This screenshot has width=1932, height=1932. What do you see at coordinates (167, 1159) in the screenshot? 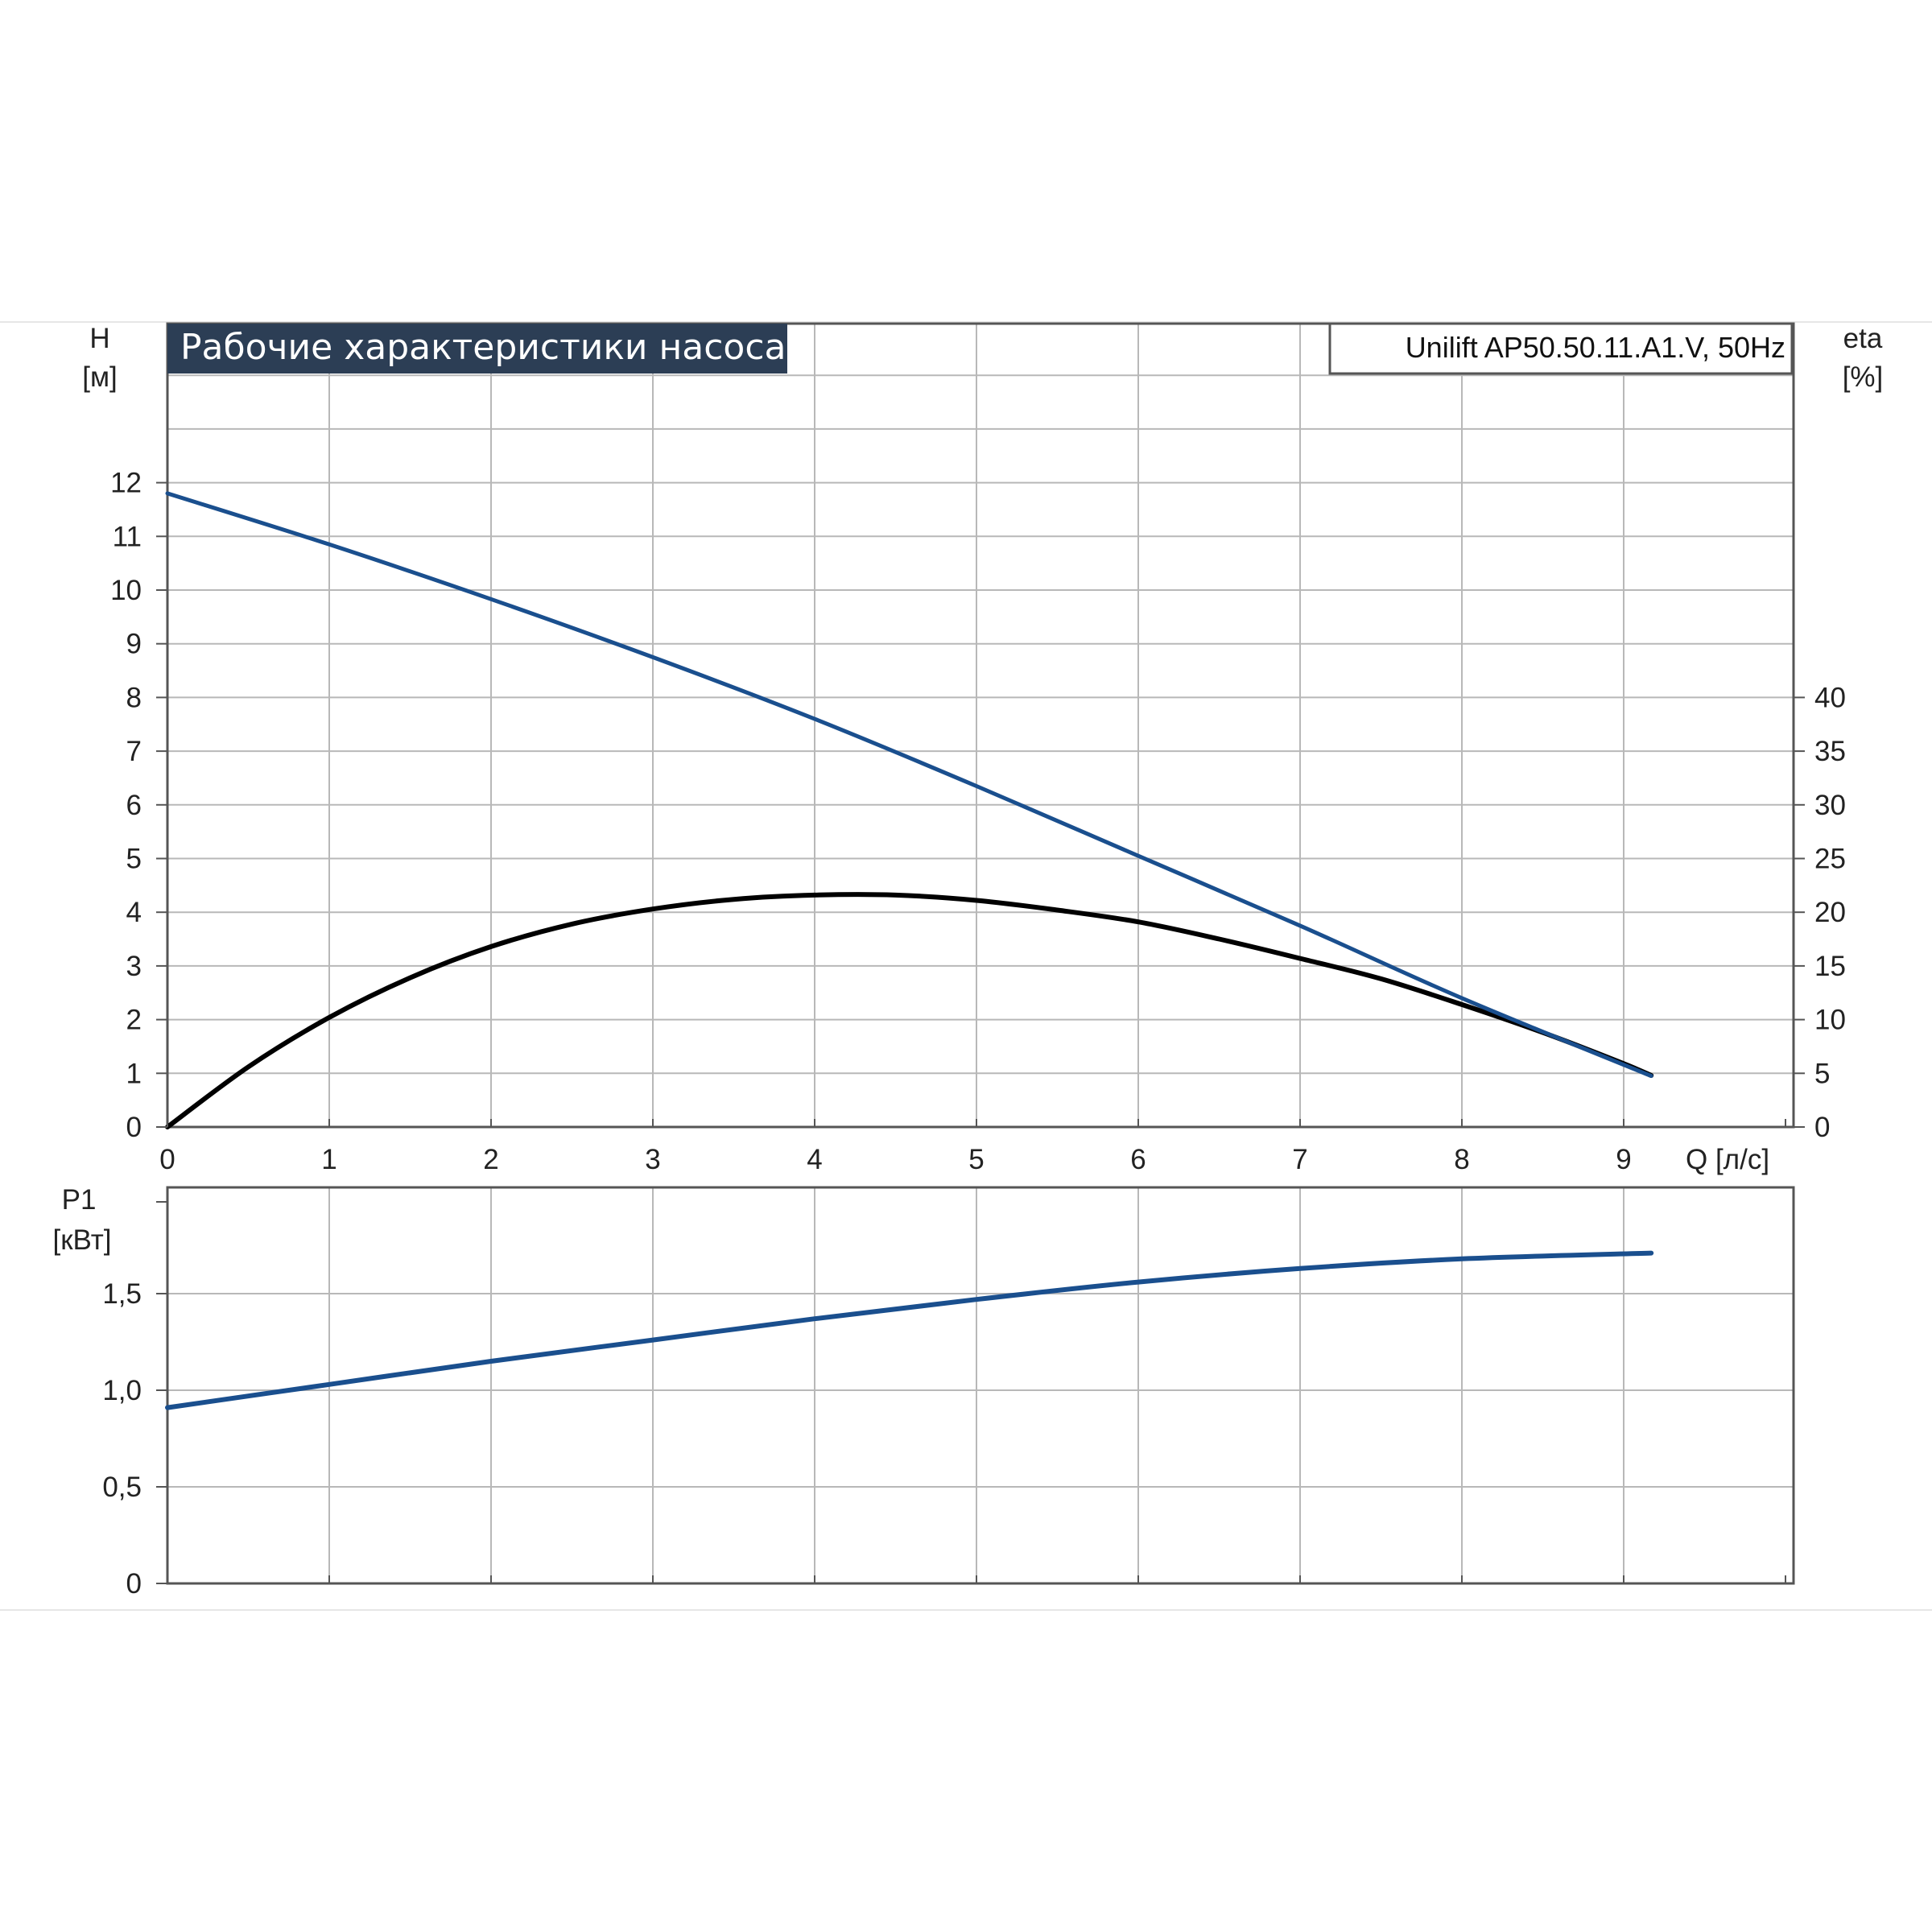
I see `x-tick-label: 0` at bounding box center [167, 1159].